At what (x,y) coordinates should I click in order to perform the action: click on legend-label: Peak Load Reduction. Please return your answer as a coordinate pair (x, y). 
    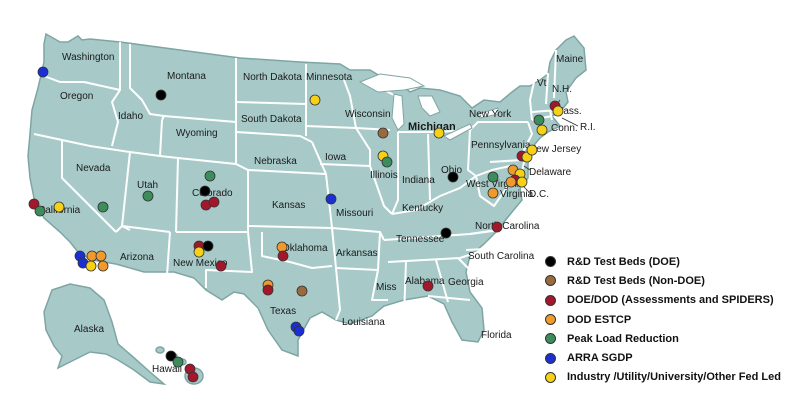
    Looking at the image, I should click on (623, 338).